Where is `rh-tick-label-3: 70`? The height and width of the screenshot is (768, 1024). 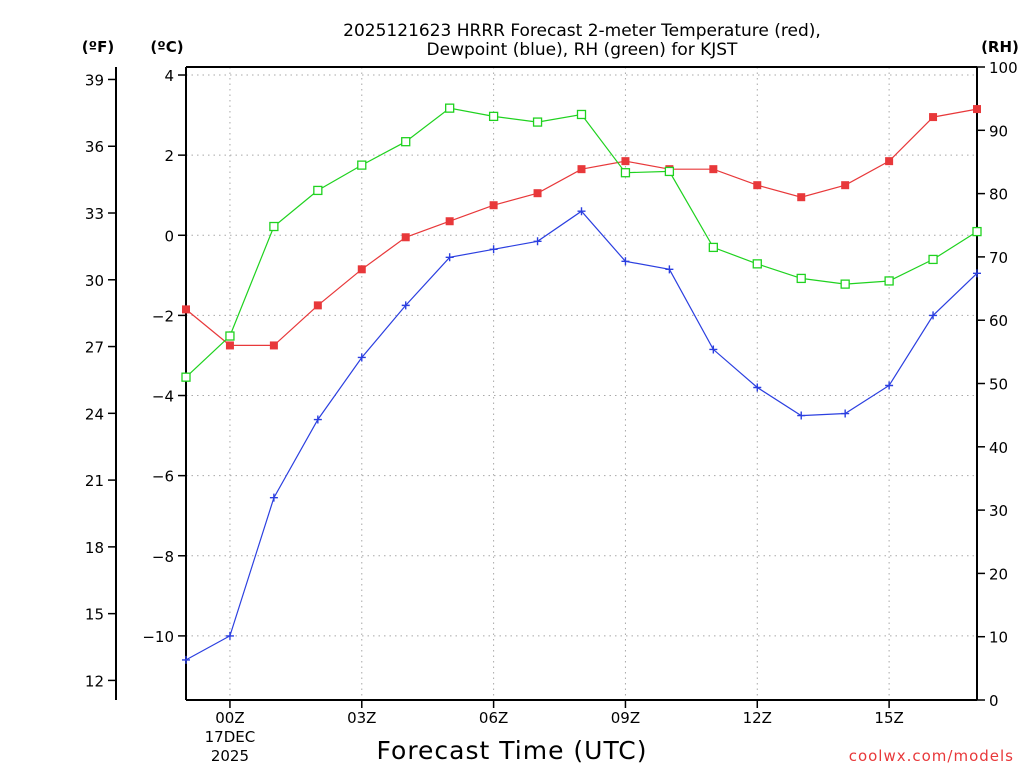 rh-tick-label-3: 70 is located at coordinates (998, 258).